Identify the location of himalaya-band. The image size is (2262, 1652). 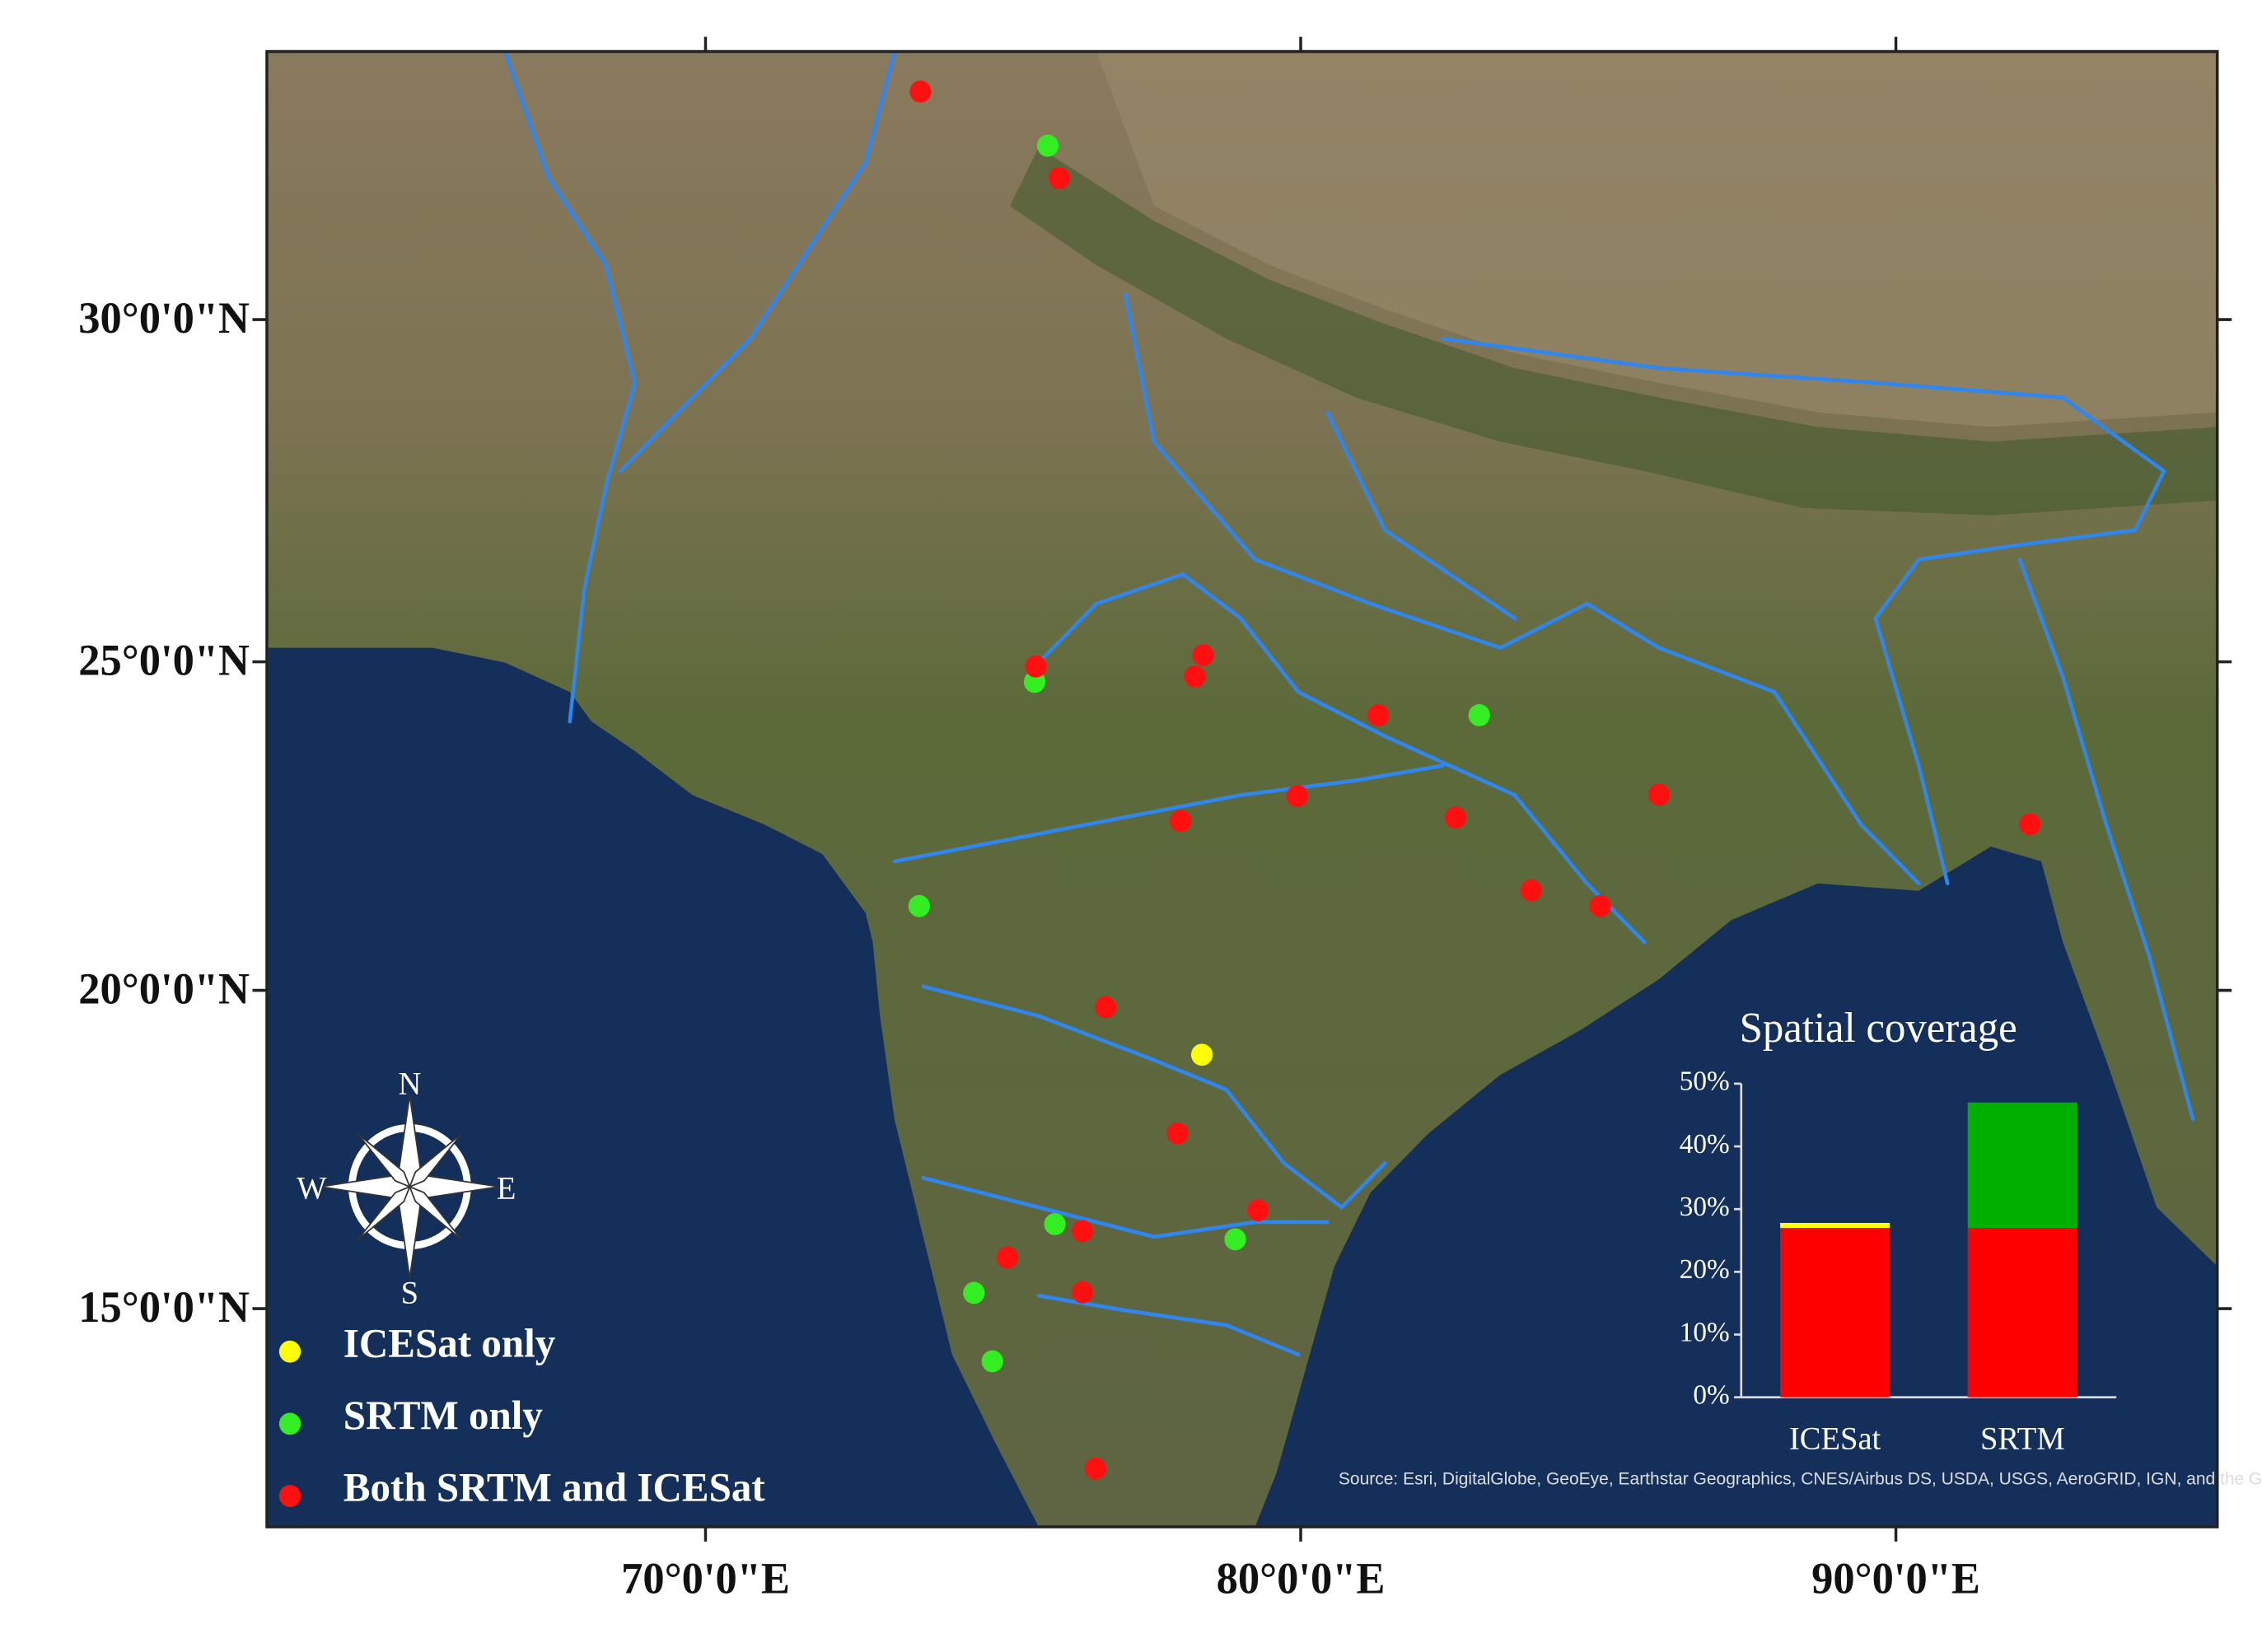
(1614, 331).